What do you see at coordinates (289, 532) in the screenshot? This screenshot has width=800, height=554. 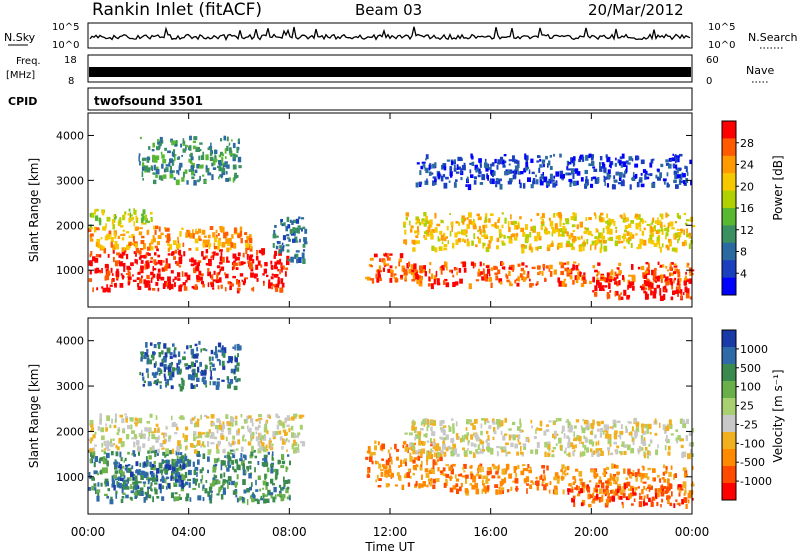 I see `time-tick-label: 08:00` at bounding box center [289, 532].